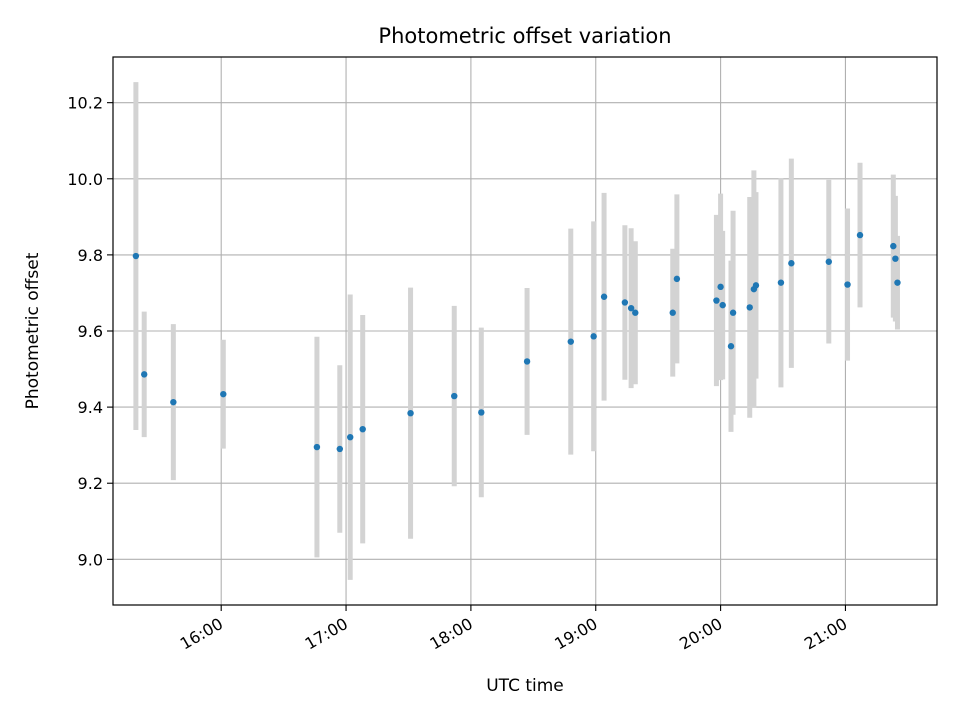  Describe the element at coordinates (525, 686) in the screenshot. I see `x-axis-label: UTC time` at that location.